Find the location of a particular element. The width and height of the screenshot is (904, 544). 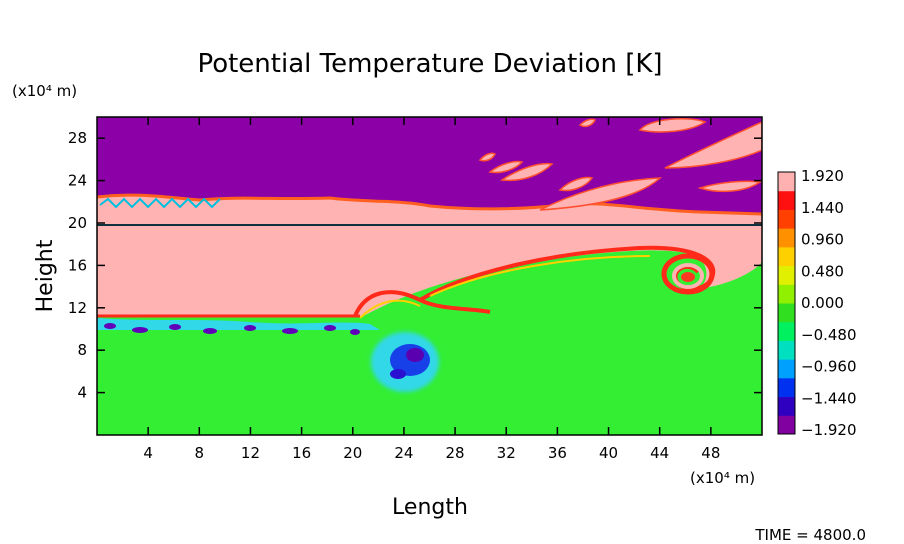

x-axis-label: Length is located at coordinates (430, 507).